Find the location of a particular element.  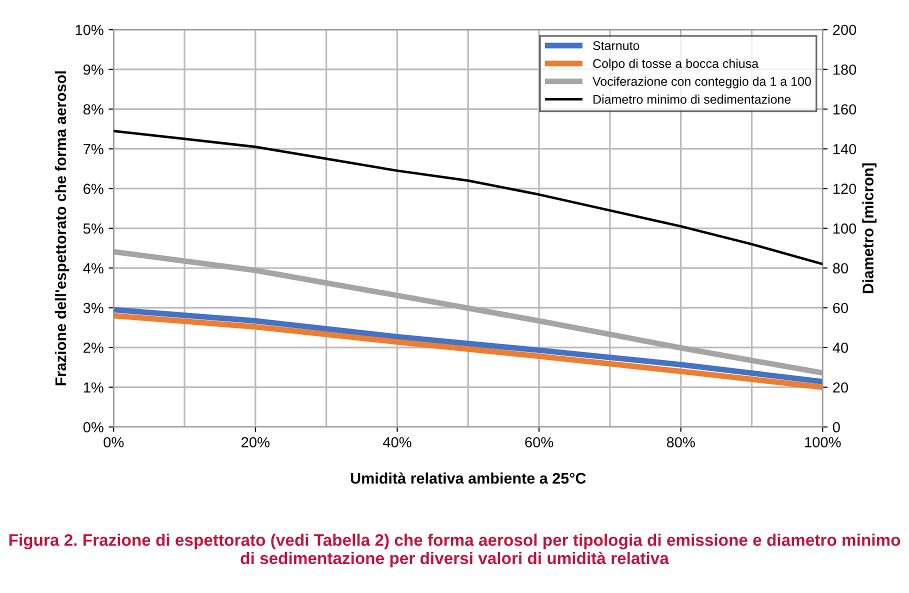

y-tick-label: 0% is located at coordinates (93, 427).